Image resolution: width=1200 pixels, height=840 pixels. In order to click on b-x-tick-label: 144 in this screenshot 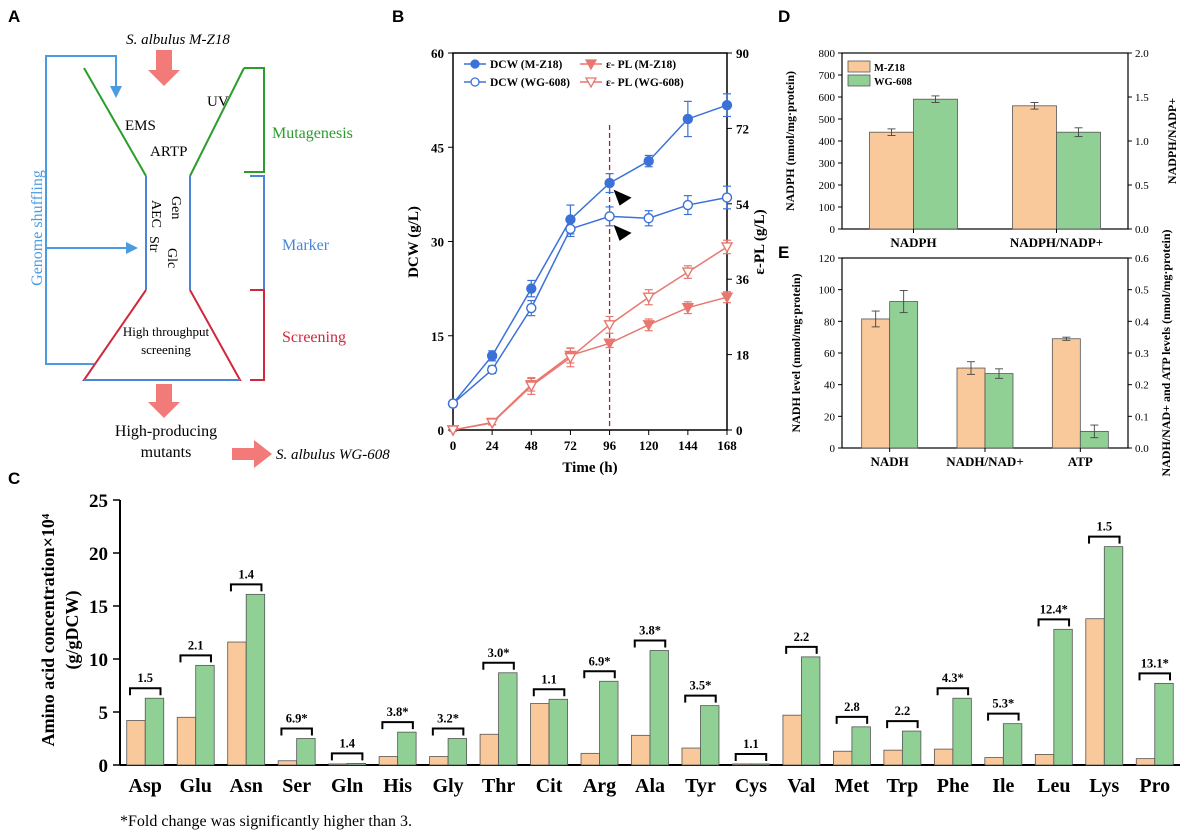, I will do `click(688, 445)`.